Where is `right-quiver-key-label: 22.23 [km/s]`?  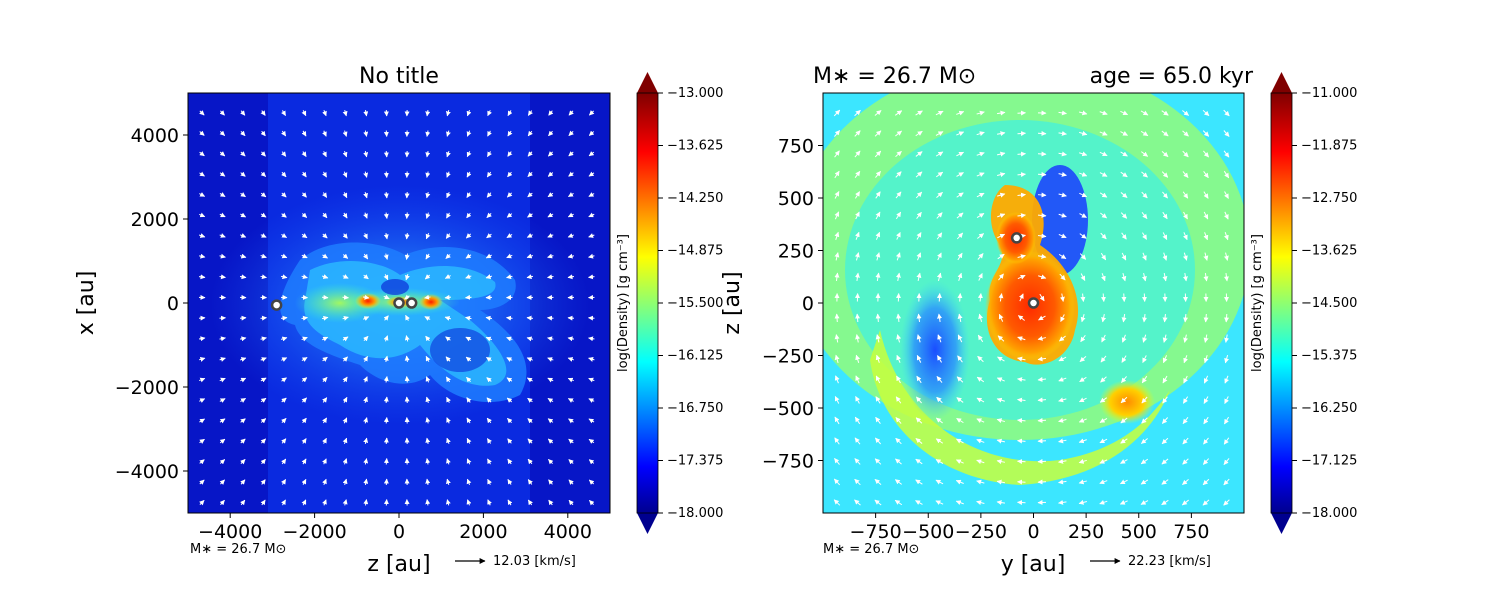 right-quiver-key-label: 22.23 [km/s] is located at coordinates (1169, 561).